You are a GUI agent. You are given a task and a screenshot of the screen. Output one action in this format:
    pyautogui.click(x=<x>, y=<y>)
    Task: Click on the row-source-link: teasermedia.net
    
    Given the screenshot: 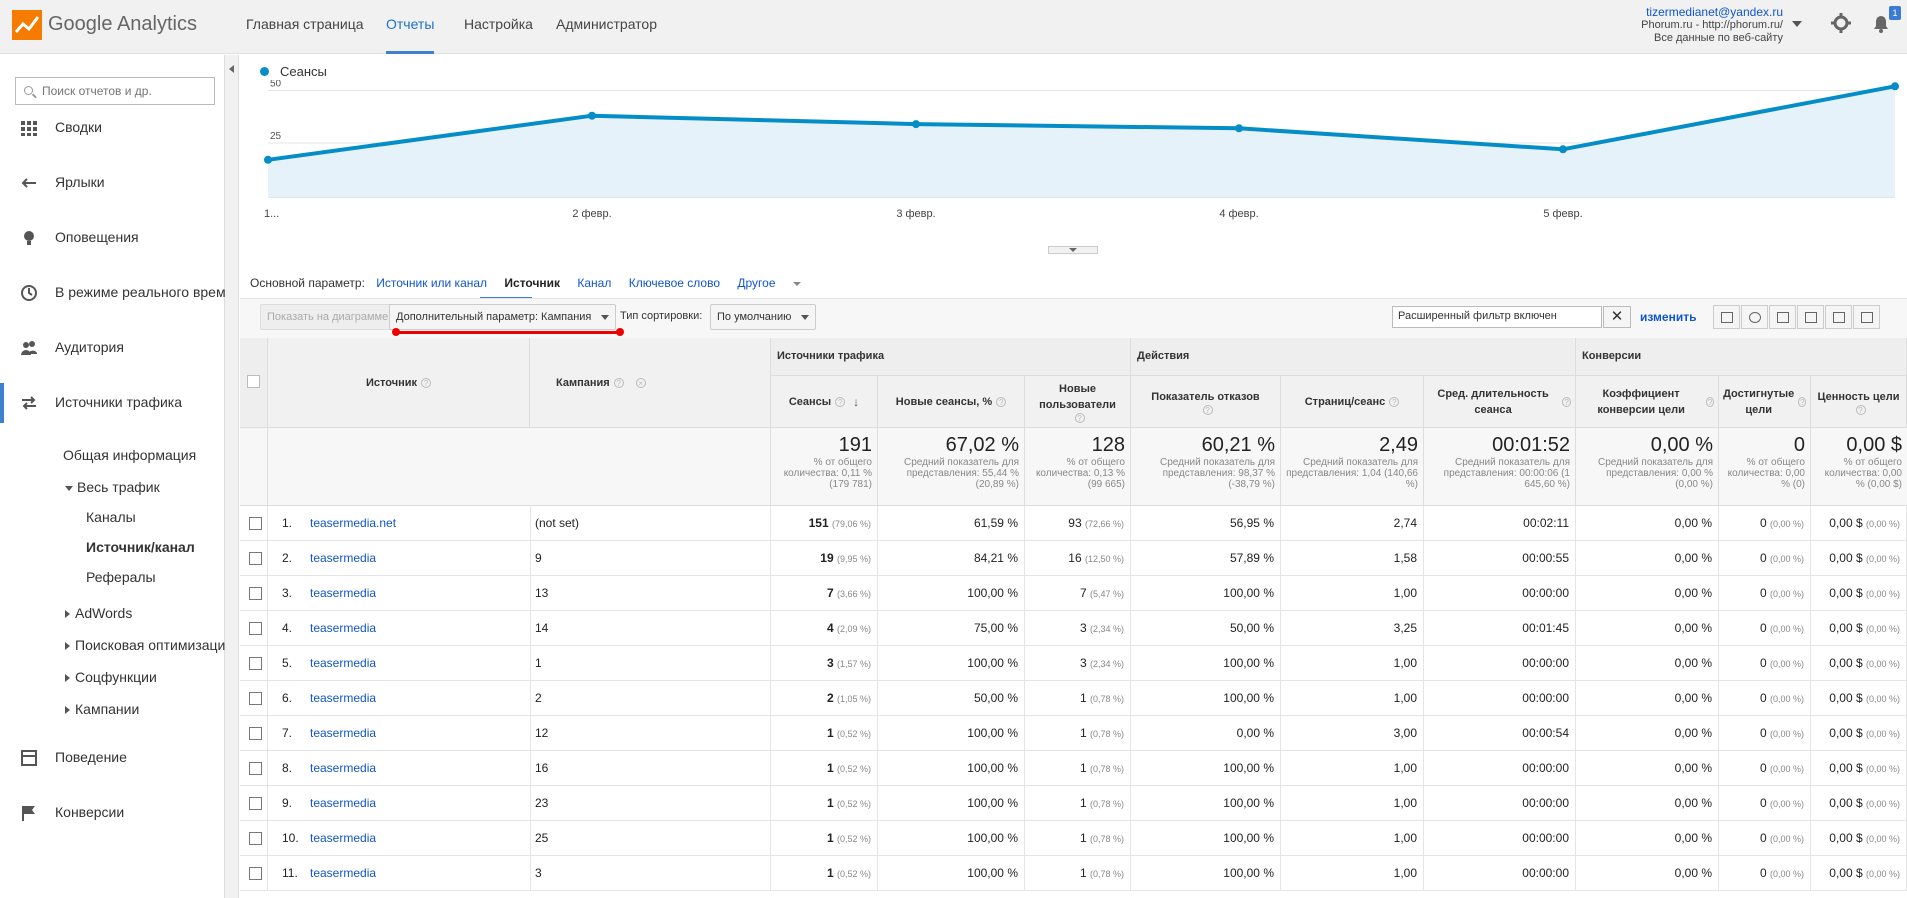 What is the action you would take?
    pyautogui.click(x=353, y=523)
    